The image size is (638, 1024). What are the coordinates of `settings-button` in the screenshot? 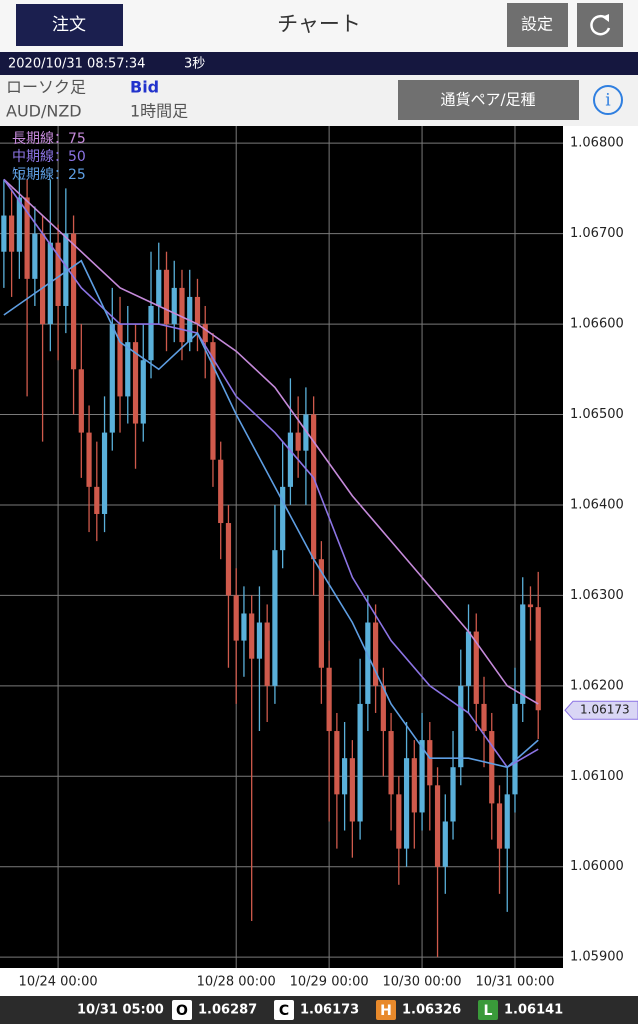 It's located at (537, 25).